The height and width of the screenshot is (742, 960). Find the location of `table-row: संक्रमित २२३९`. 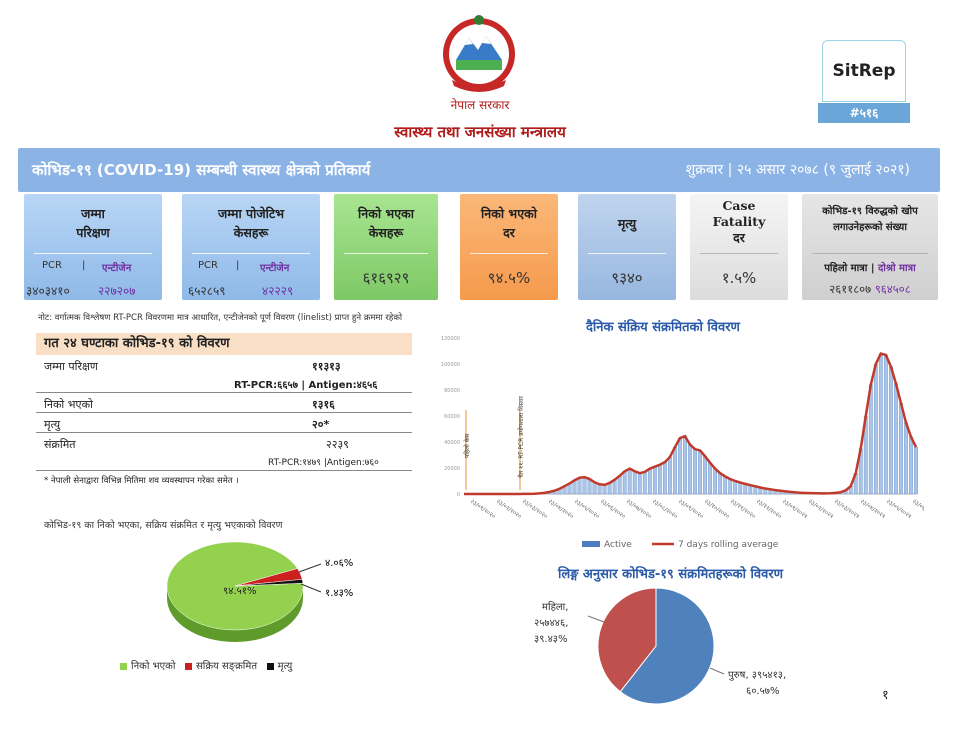

table-row: संक्रमित २२३९ is located at coordinates (224, 443).